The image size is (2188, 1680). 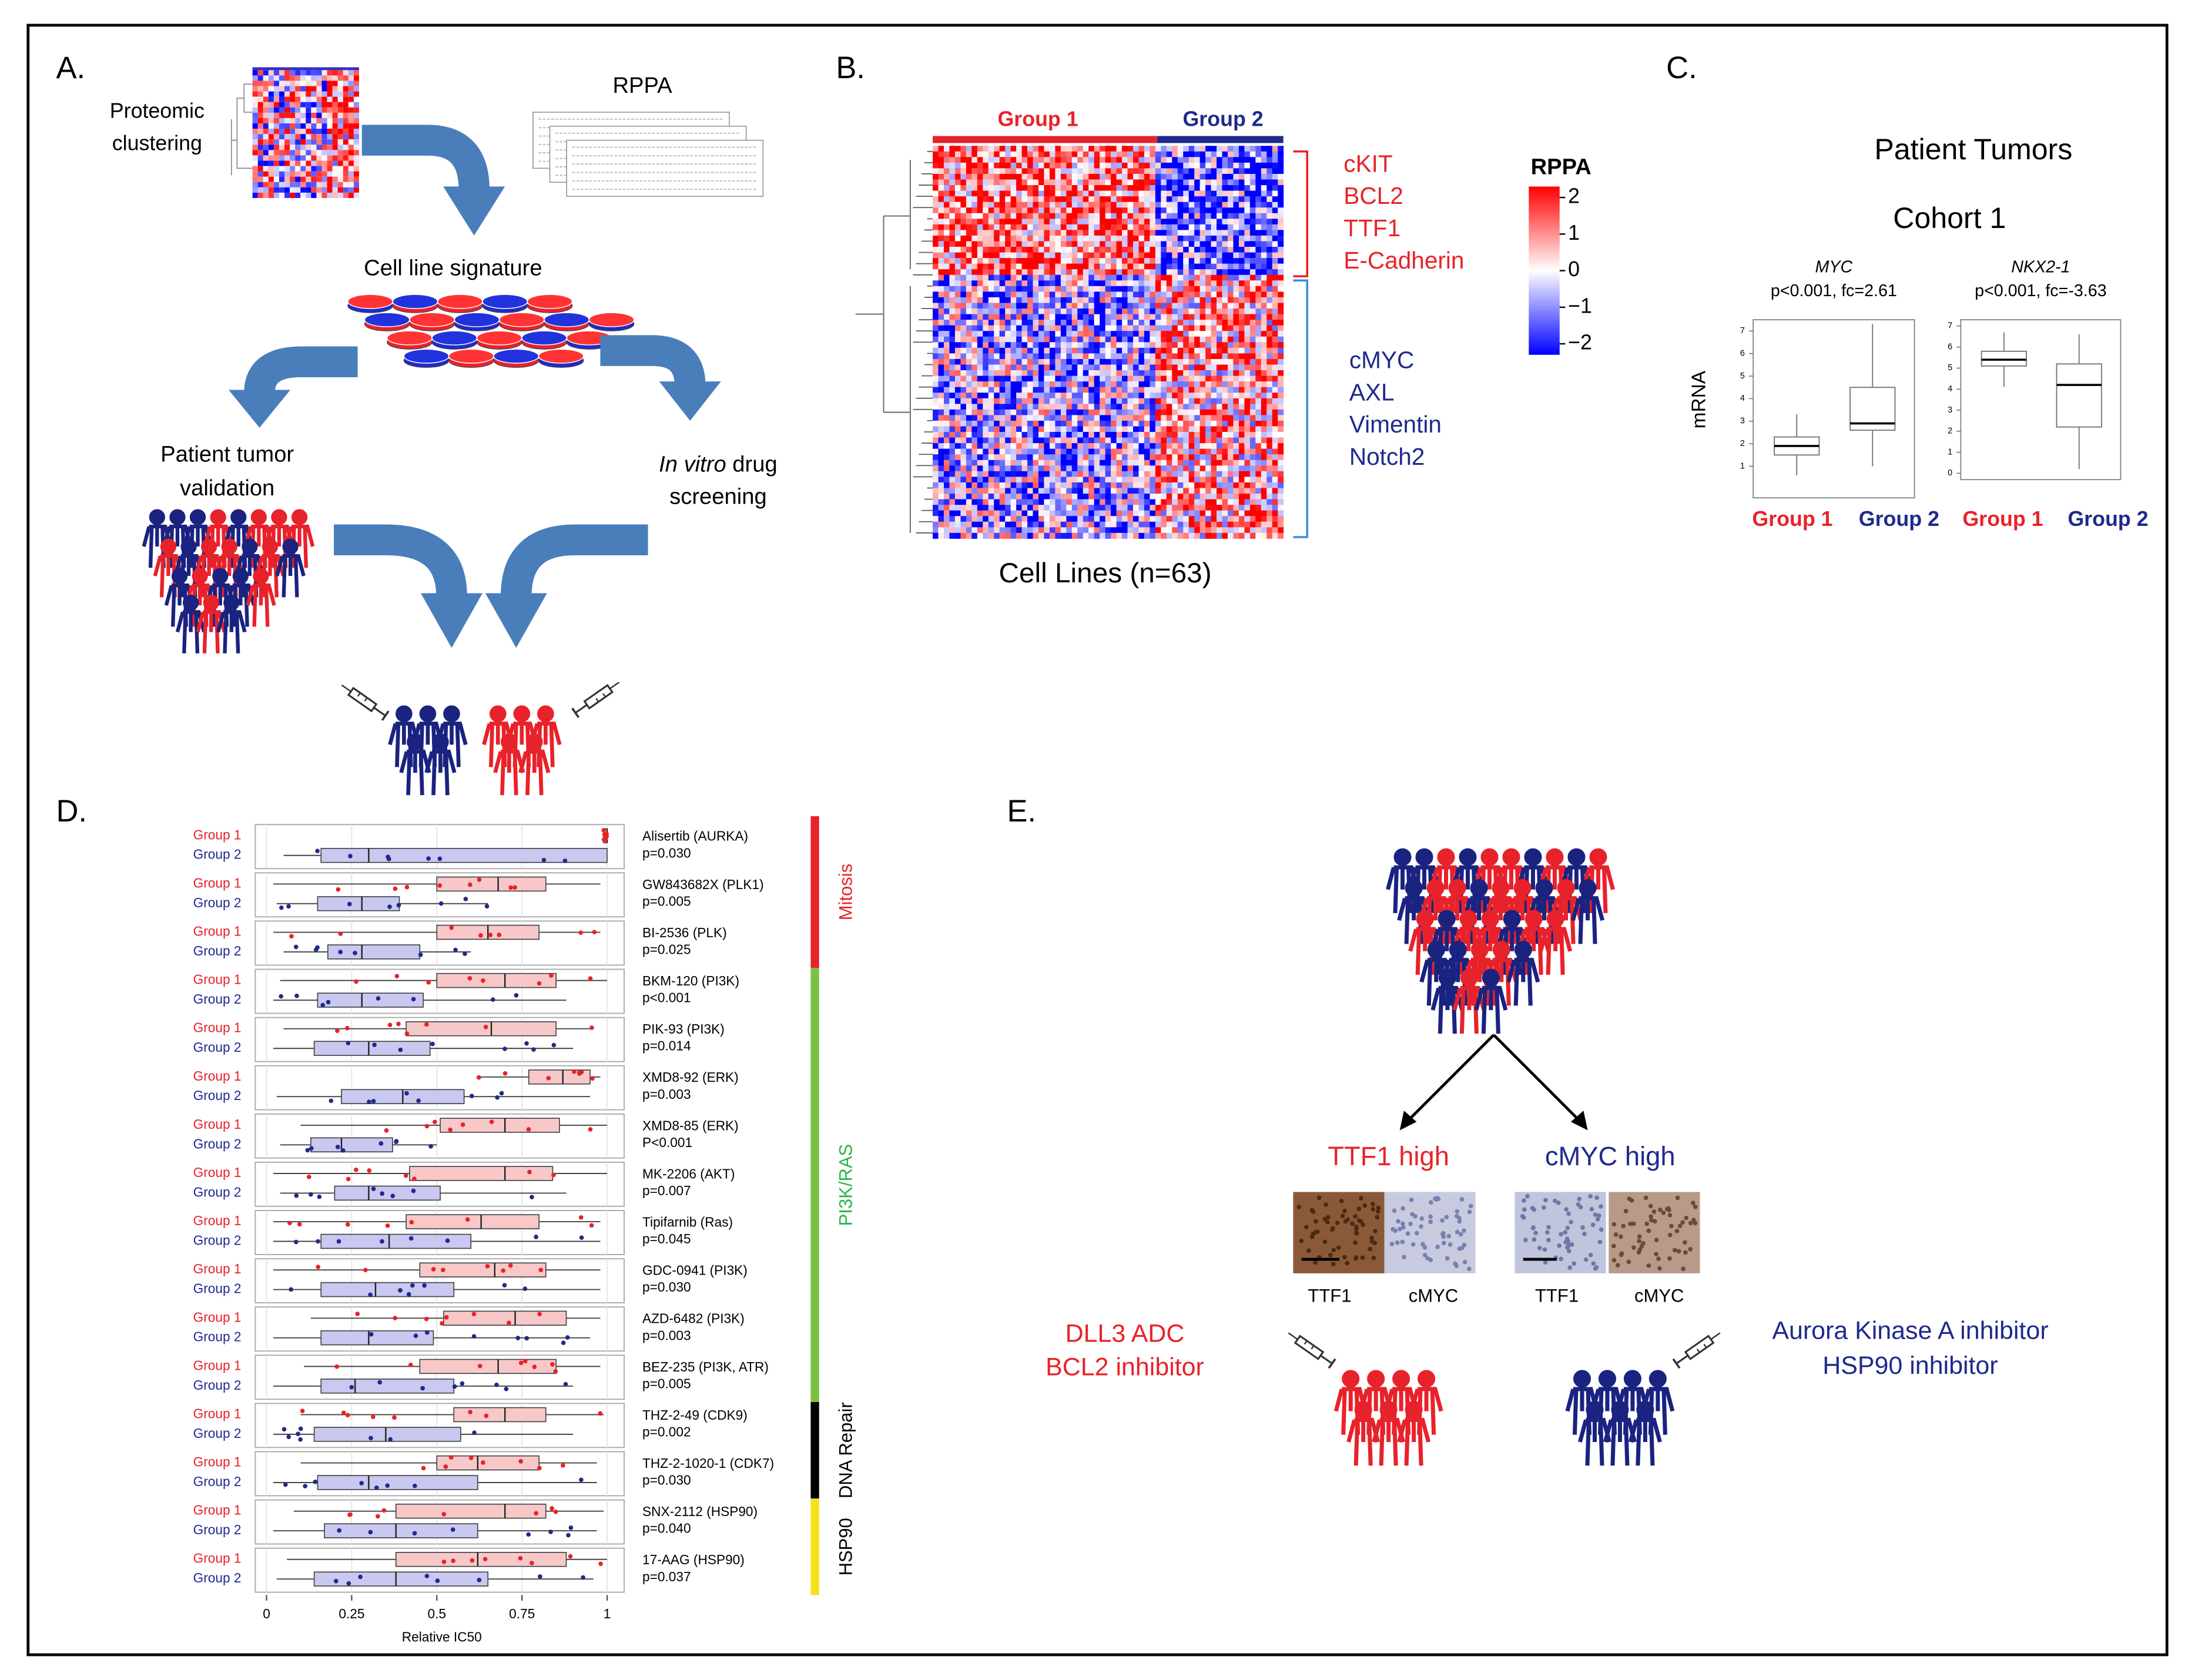 What do you see at coordinates (1037, 119) in the screenshot?
I see `label: Group 1` at bounding box center [1037, 119].